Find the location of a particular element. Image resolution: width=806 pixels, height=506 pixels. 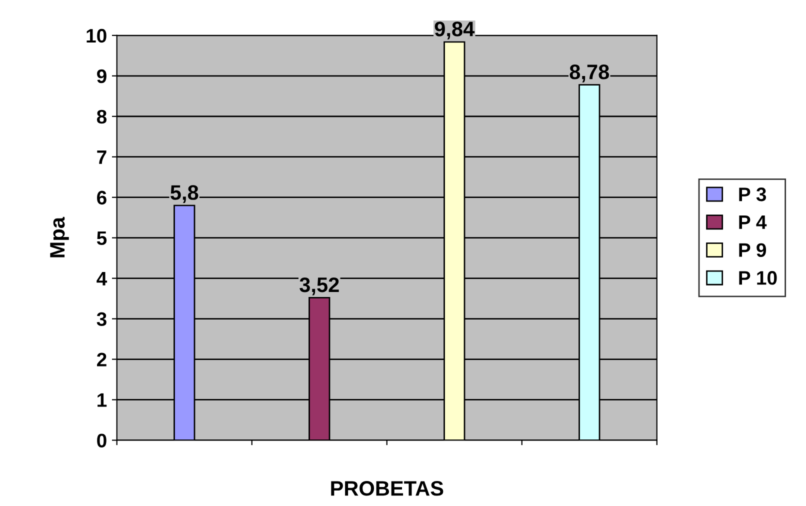

y-tick-label: 10 is located at coordinates (96, 35).